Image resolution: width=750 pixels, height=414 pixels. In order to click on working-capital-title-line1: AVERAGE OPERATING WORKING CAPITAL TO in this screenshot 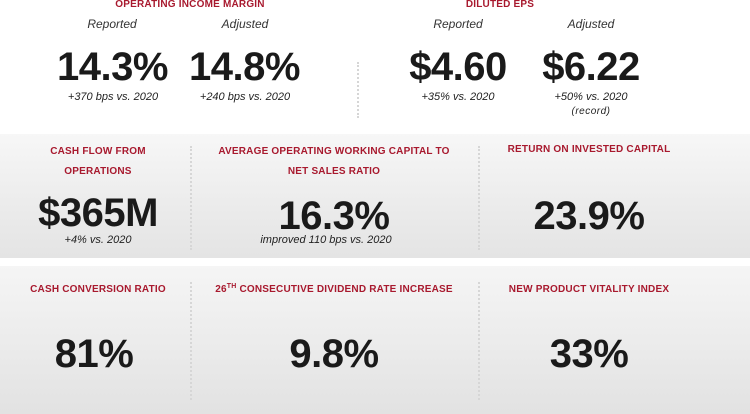, I will do `click(334, 151)`.